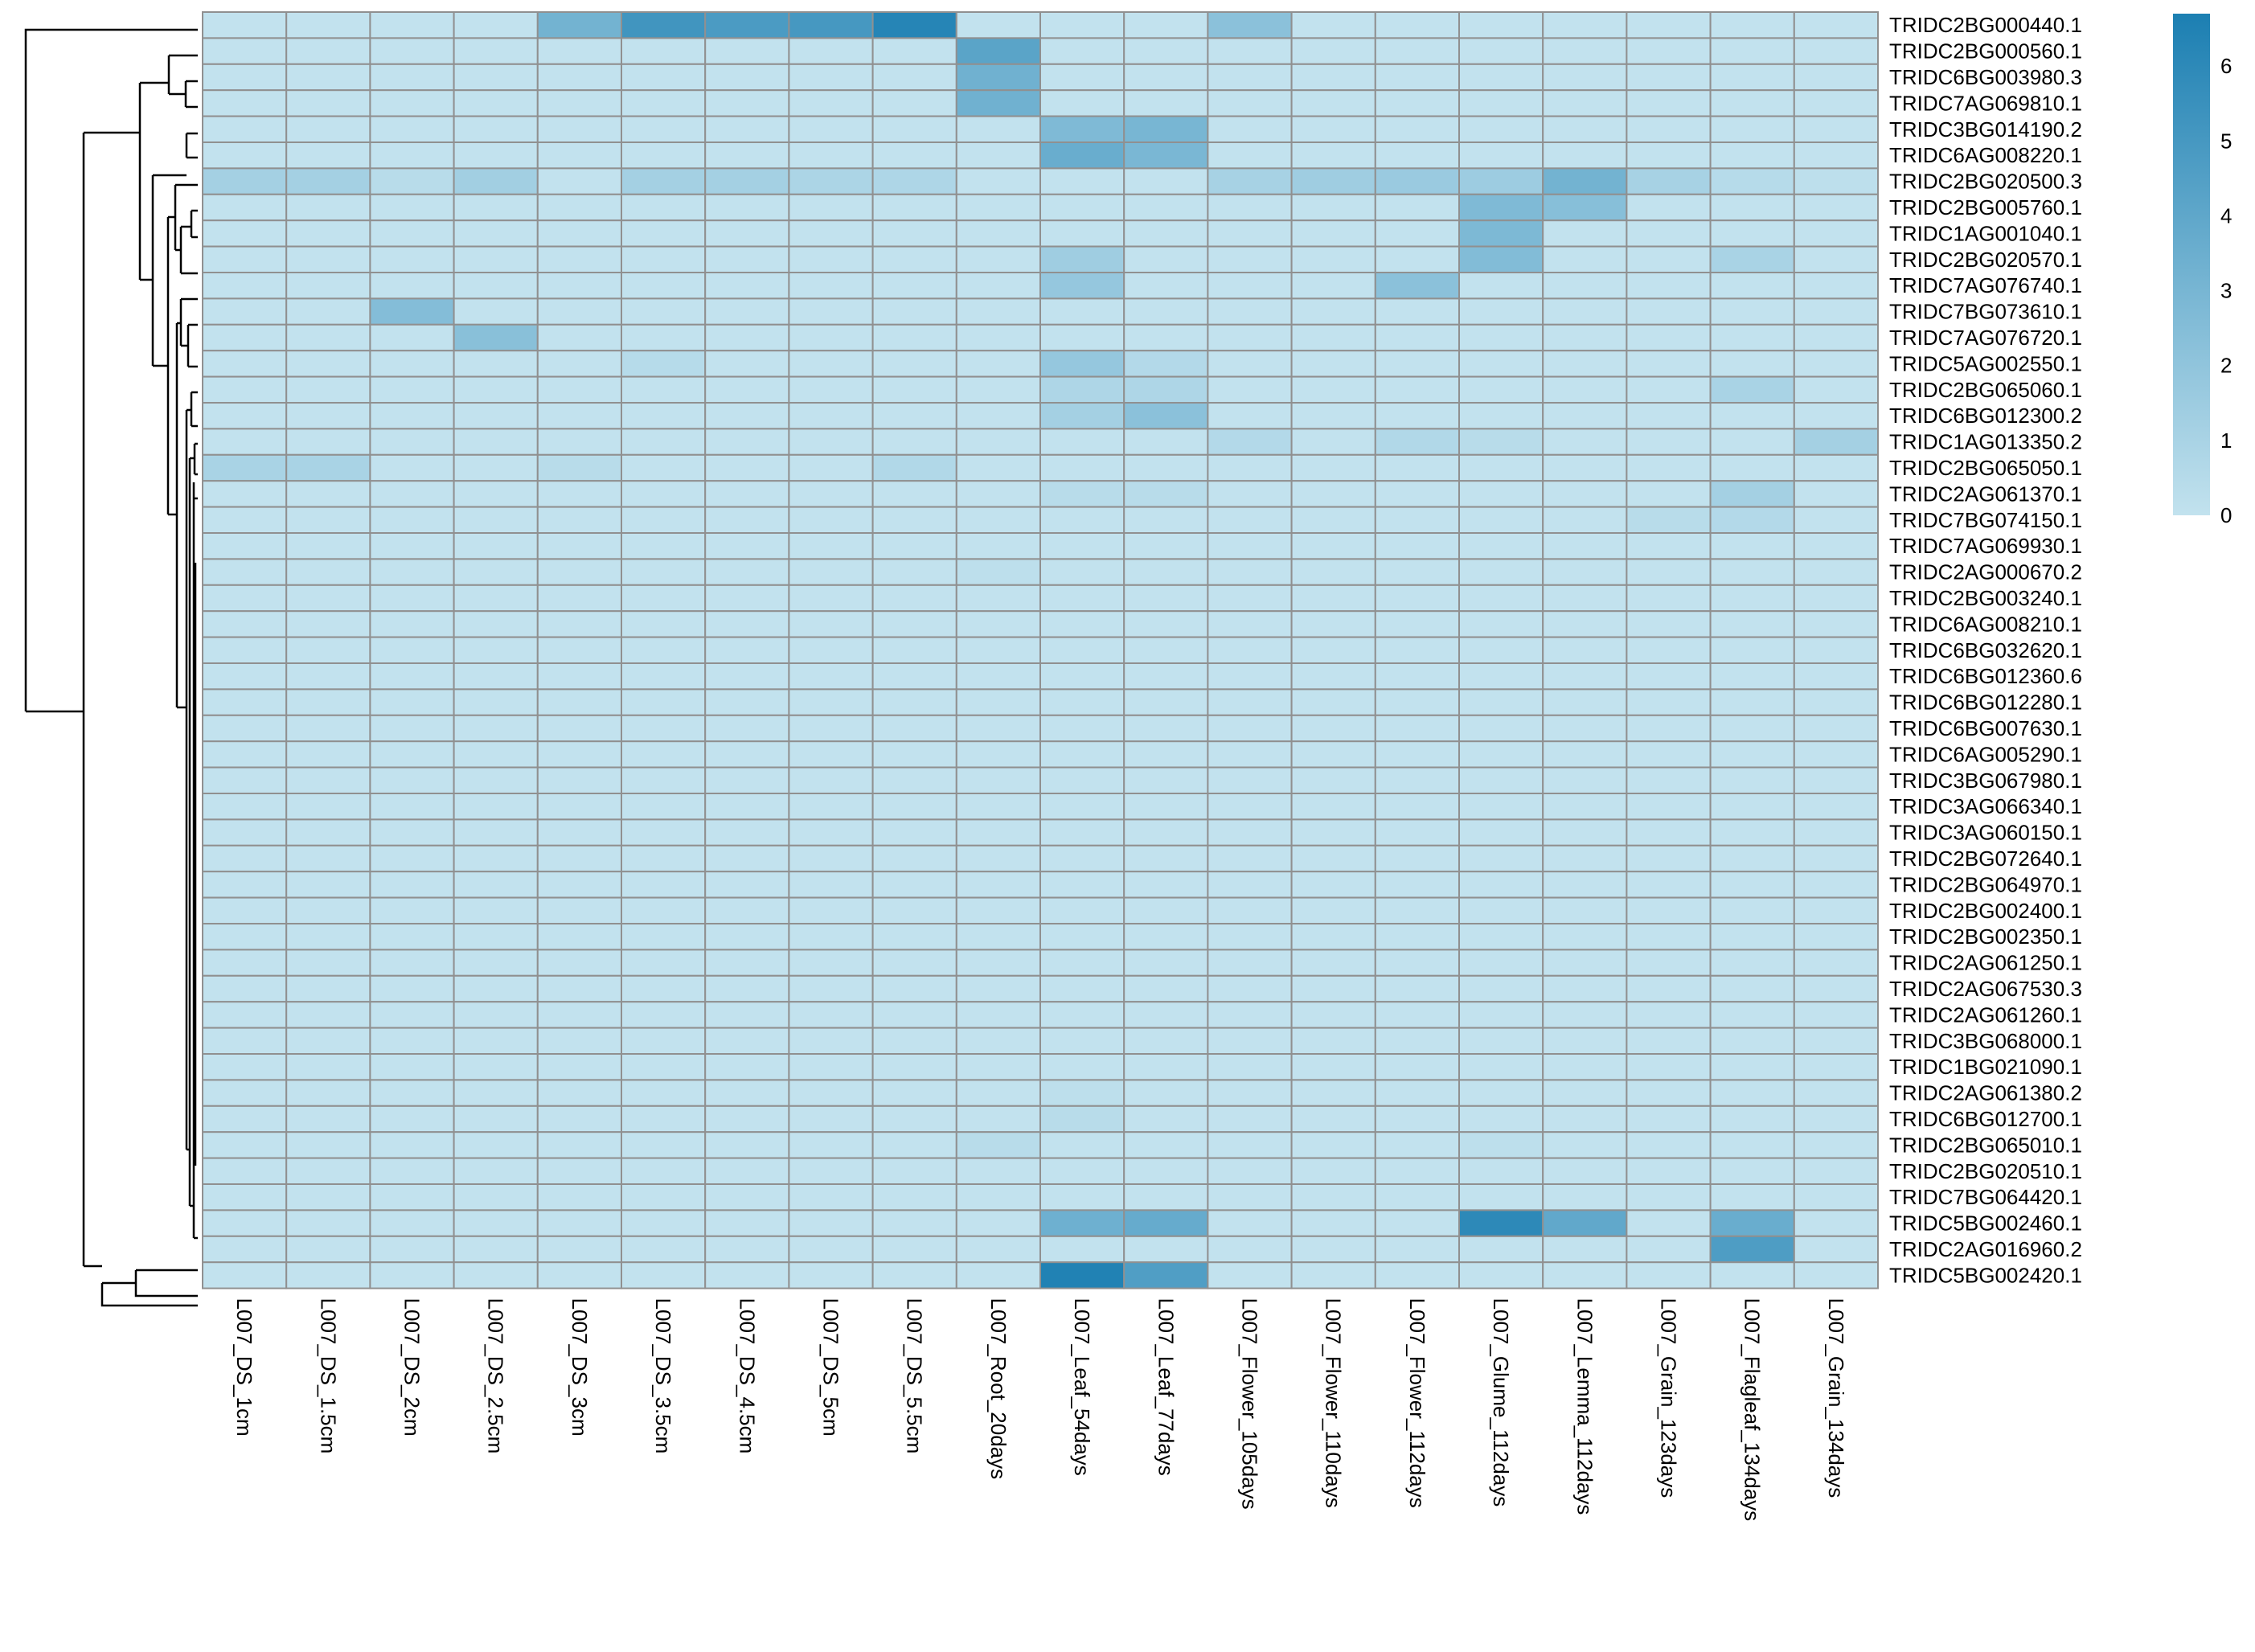 Image resolution: width=2255 pixels, height=1652 pixels. Describe the element at coordinates (2226, 440) in the screenshot. I see `legend-tick-label: 1` at that location.